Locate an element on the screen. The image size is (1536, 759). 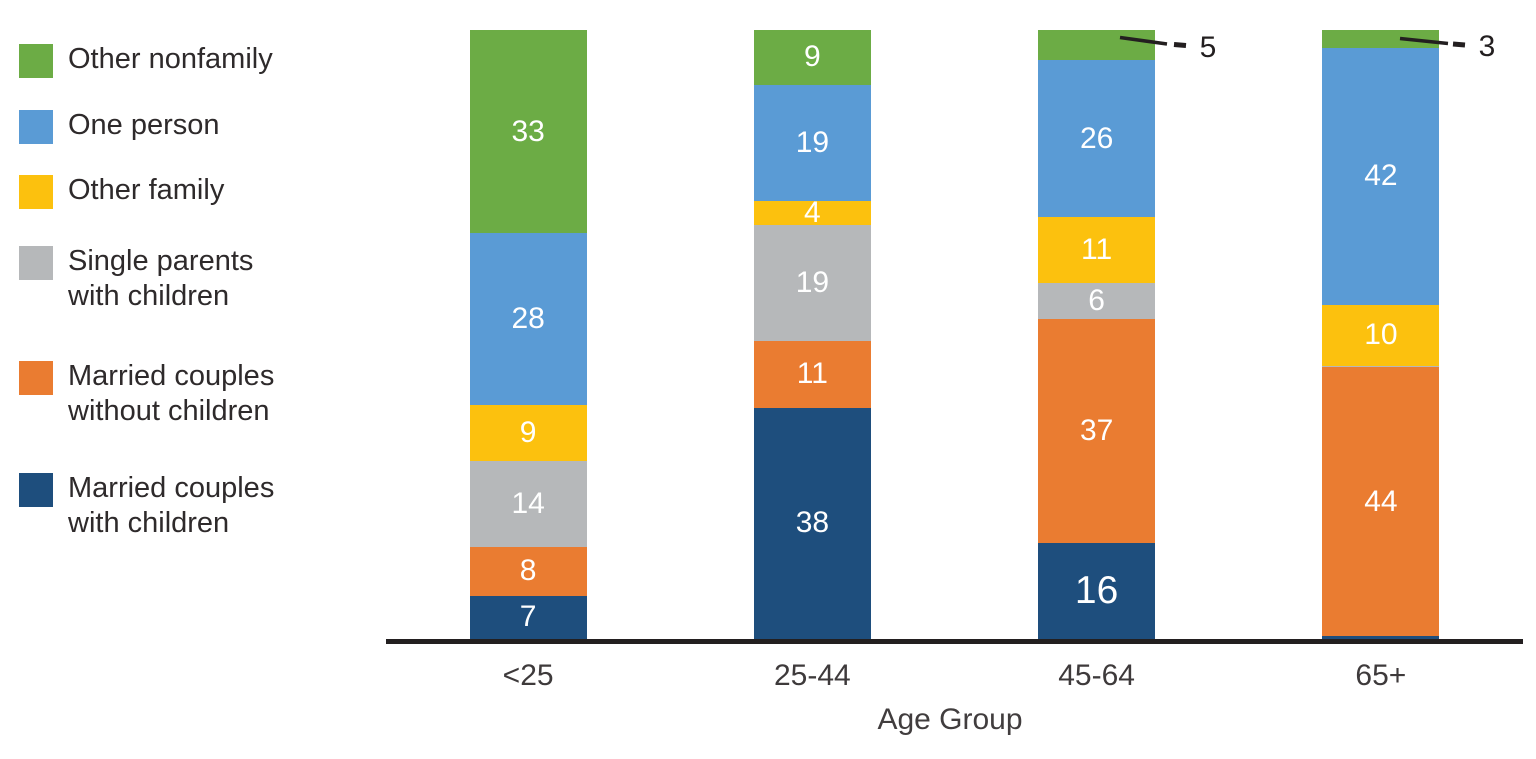
legend-label: Other family is located at coordinates (146, 190).